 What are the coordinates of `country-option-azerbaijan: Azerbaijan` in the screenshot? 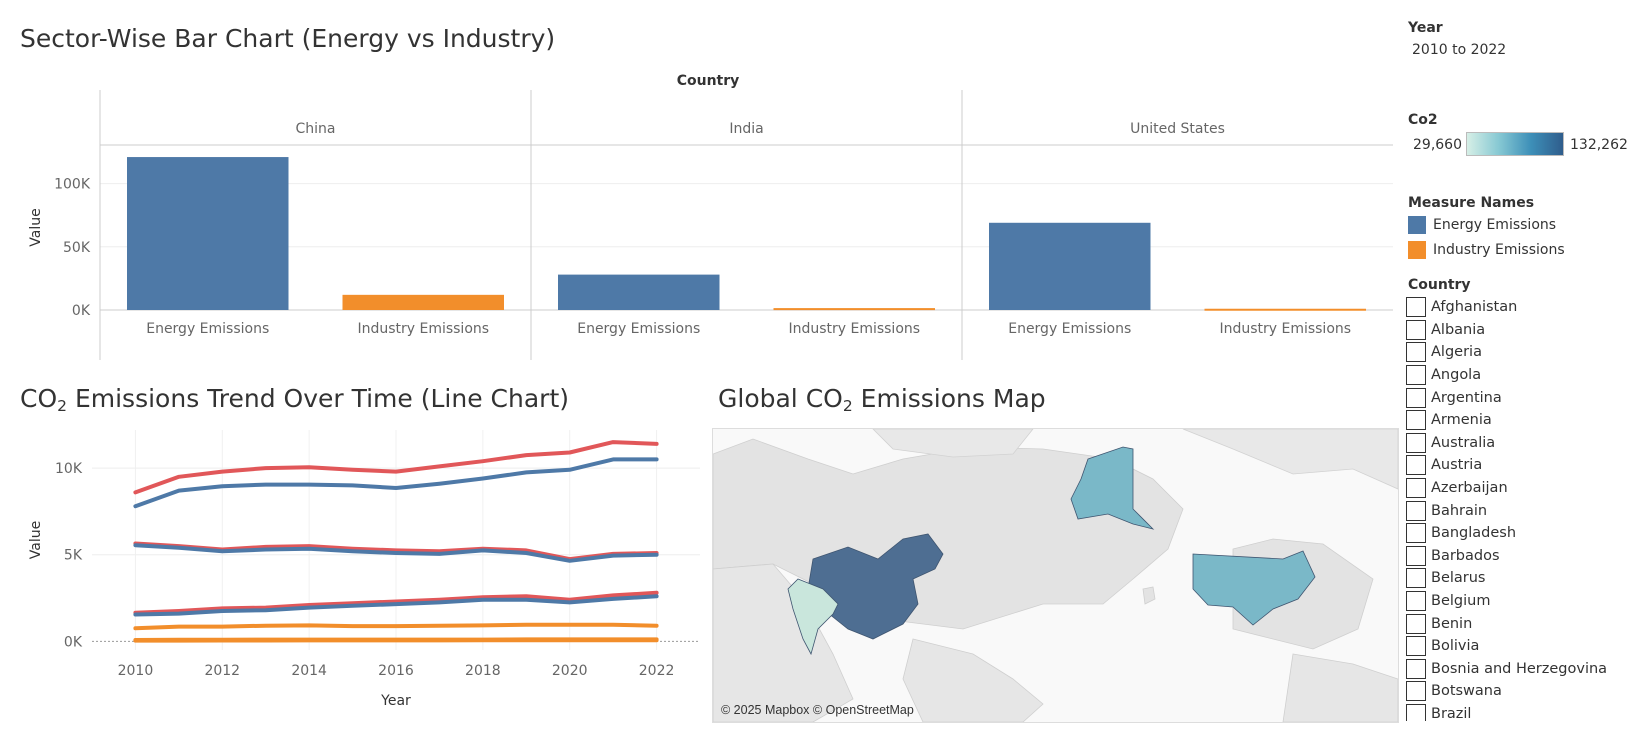 It's located at (1523, 488).